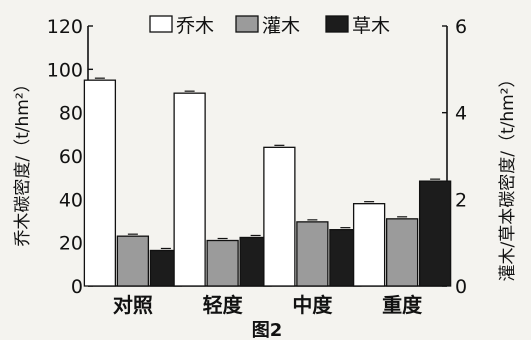  I want to click on bar-中度-灌木, so click(312, 254).